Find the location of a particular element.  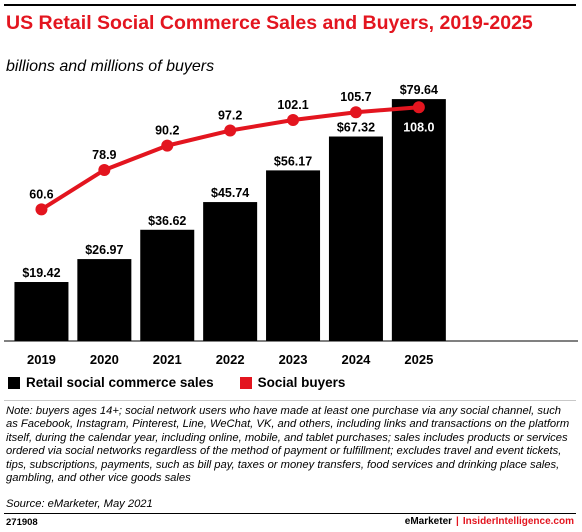

buyers-point-2021 is located at coordinates (167, 145).